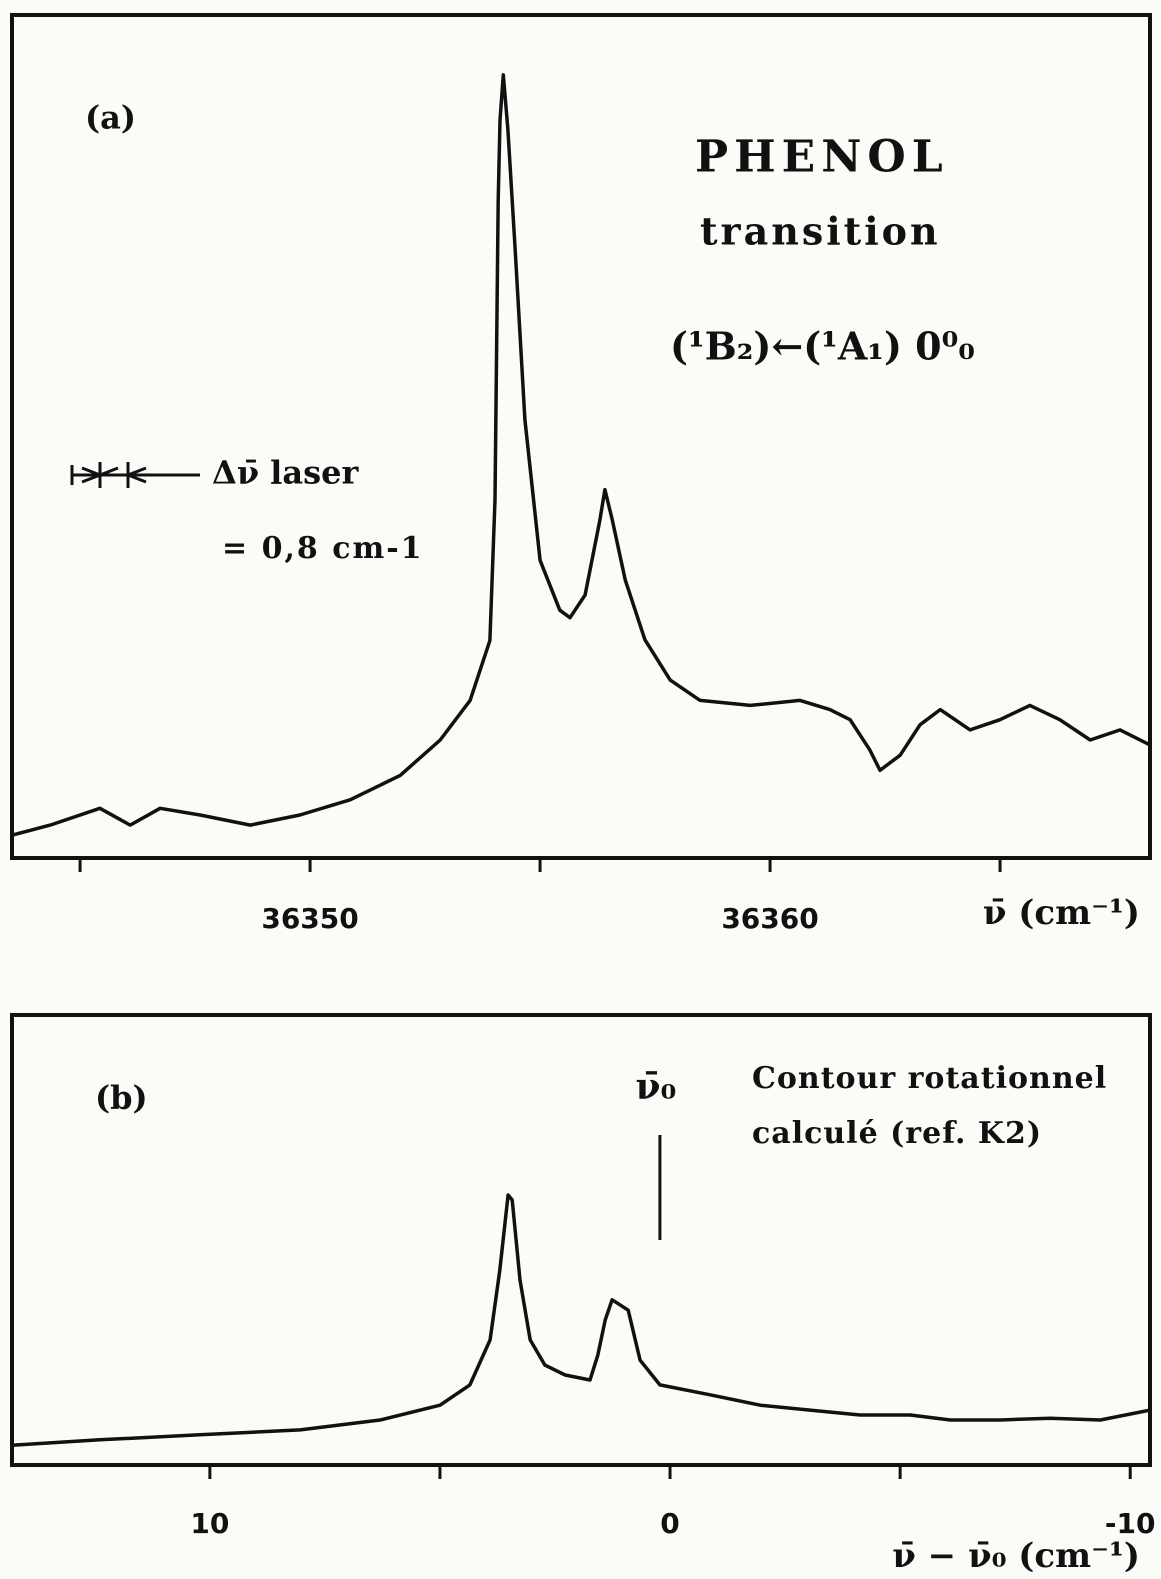 This screenshot has height=1579, width=1161. Describe the element at coordinates (897, 1133) in the screenshot. I see `annotation: calculé (ref. K2)` at that location.